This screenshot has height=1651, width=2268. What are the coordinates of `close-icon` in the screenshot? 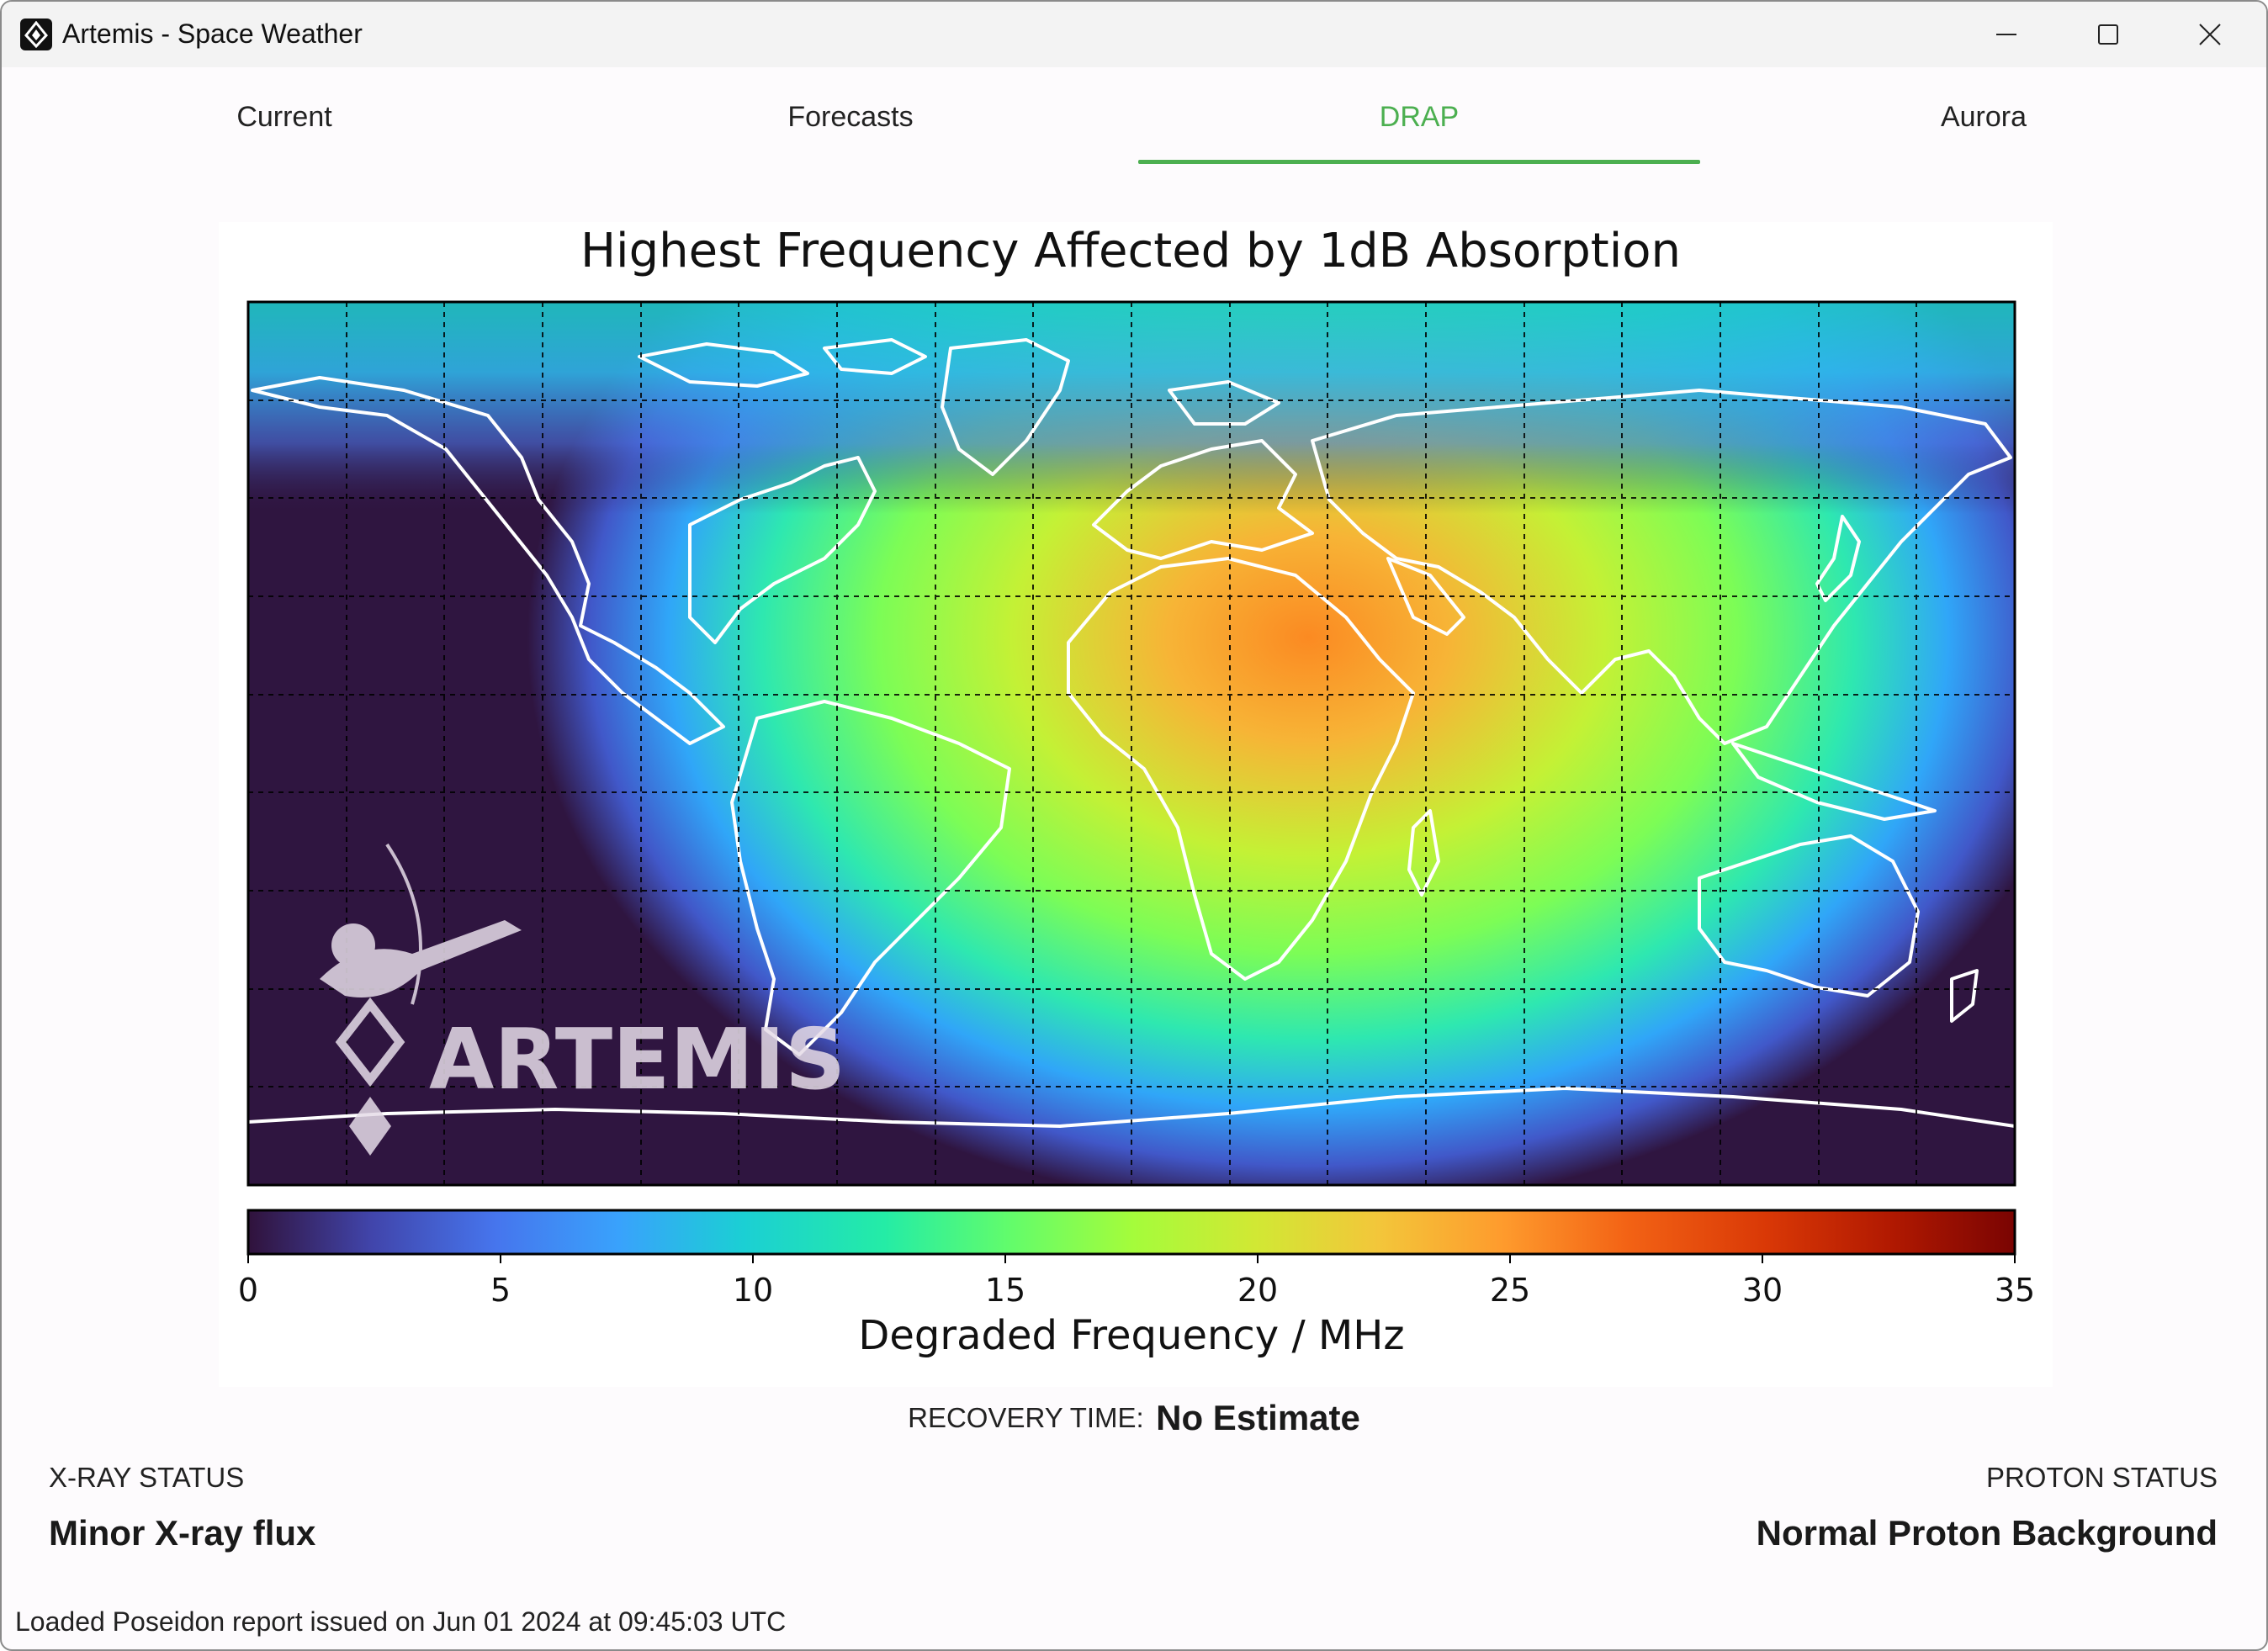 It's located at (2210, 34).